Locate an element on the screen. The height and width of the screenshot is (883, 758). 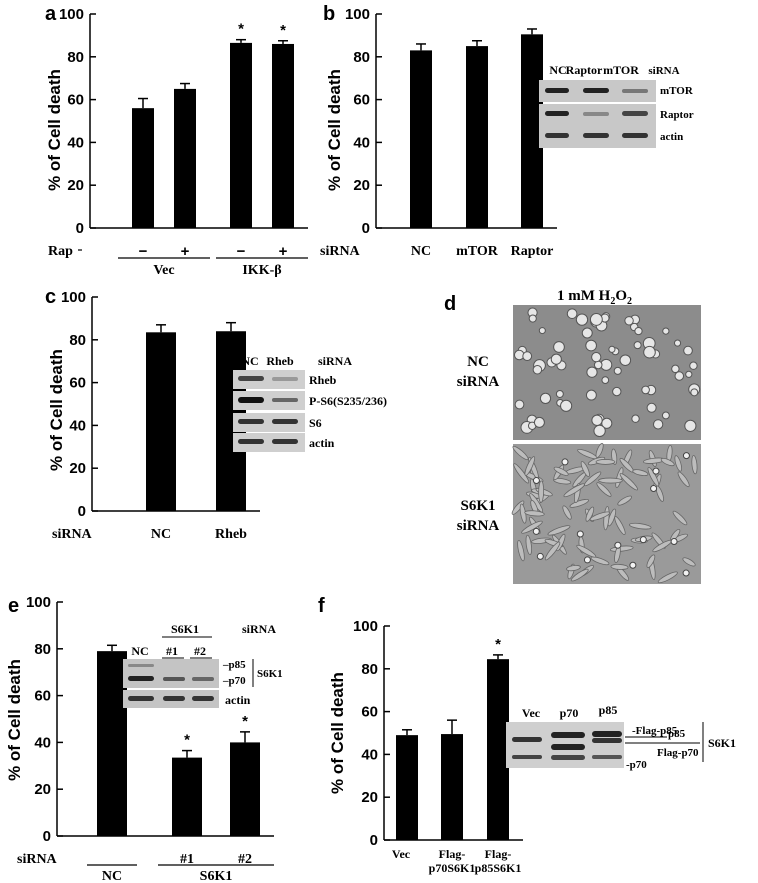
blot-header-label: siRNA is located at coordinates (259, 629).